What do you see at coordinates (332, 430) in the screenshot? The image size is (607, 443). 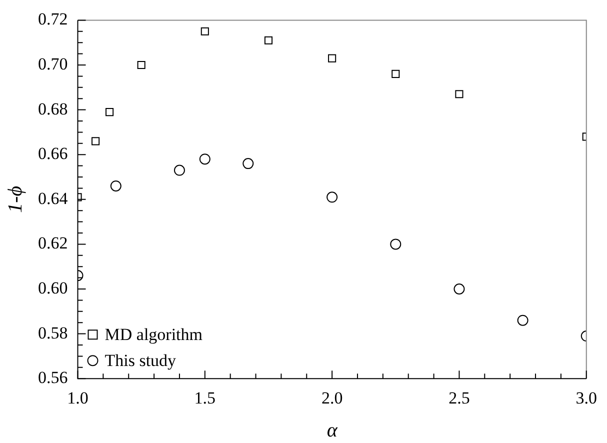 I see `x-axis-title: α` at bounding box center [332, 430].